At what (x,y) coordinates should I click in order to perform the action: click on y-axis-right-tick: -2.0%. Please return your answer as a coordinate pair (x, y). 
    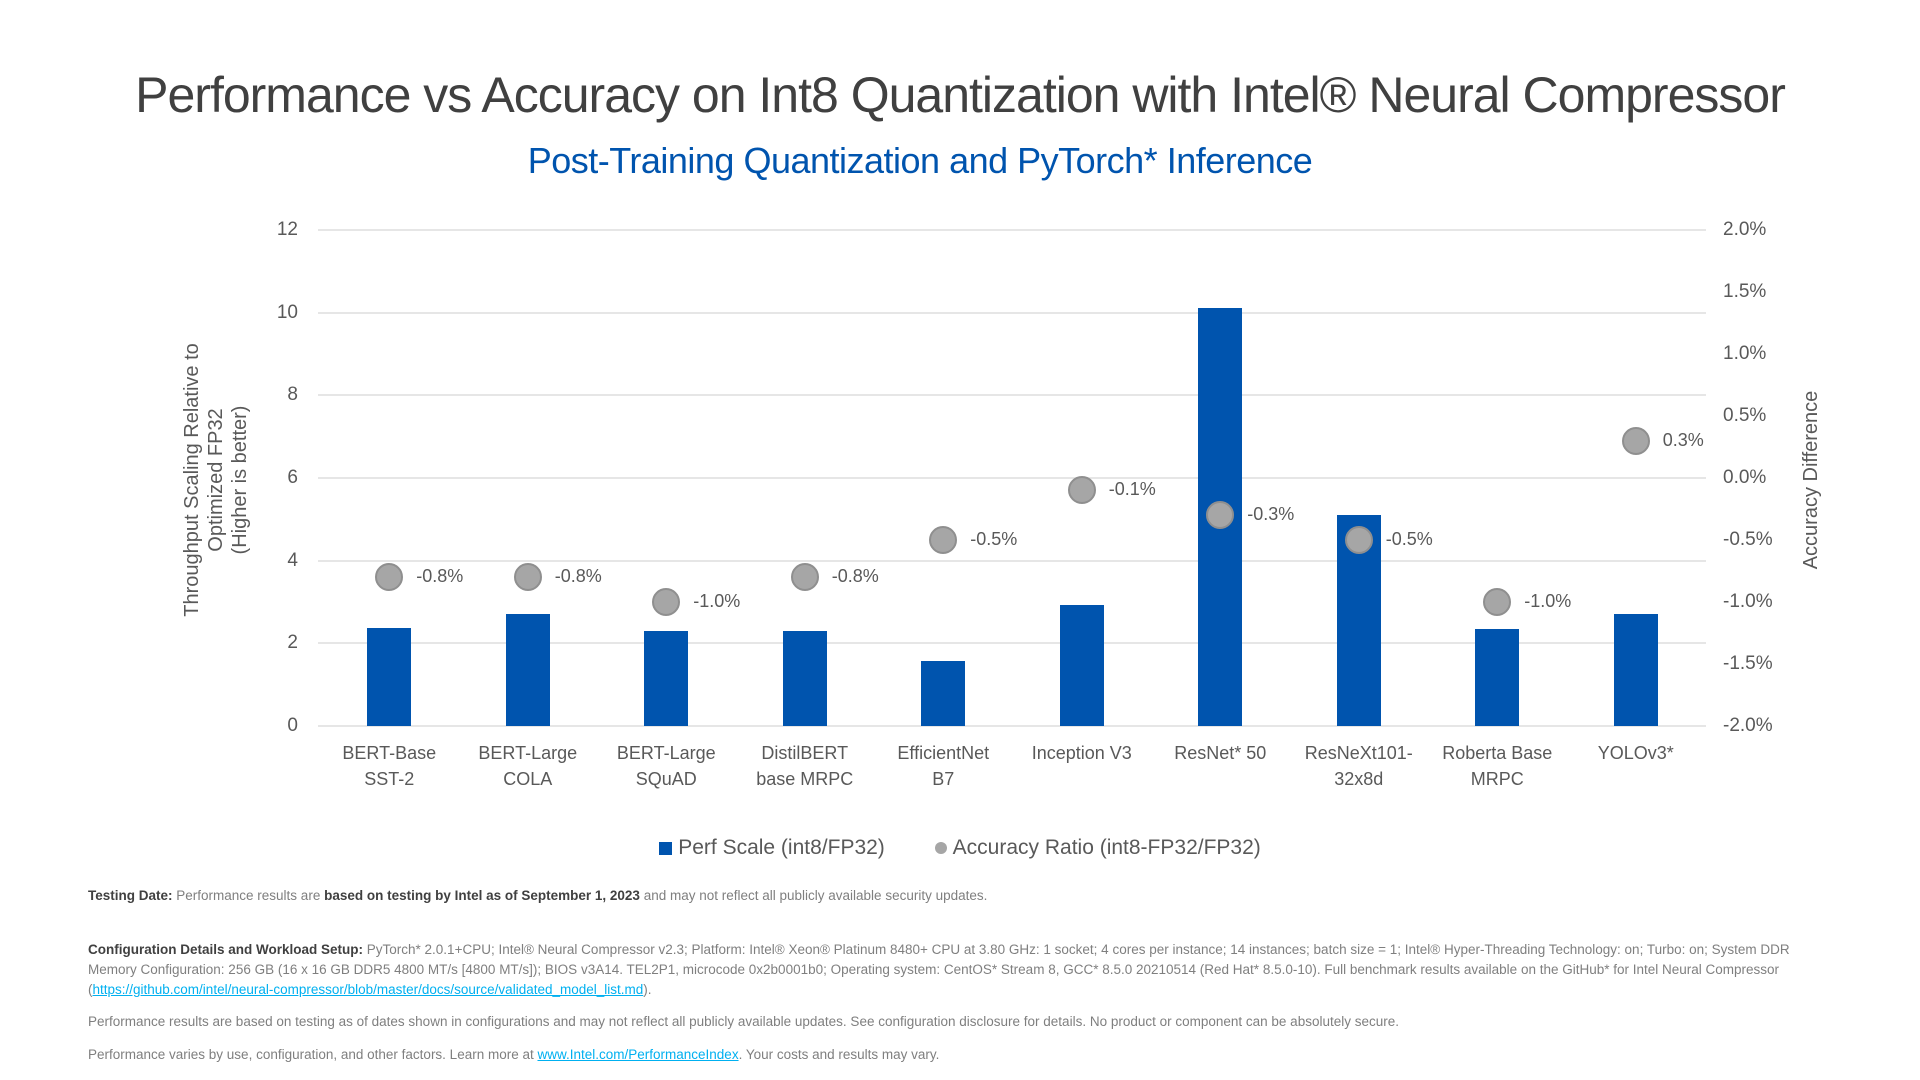
    Looking at the image, I should click on (1748, 725).